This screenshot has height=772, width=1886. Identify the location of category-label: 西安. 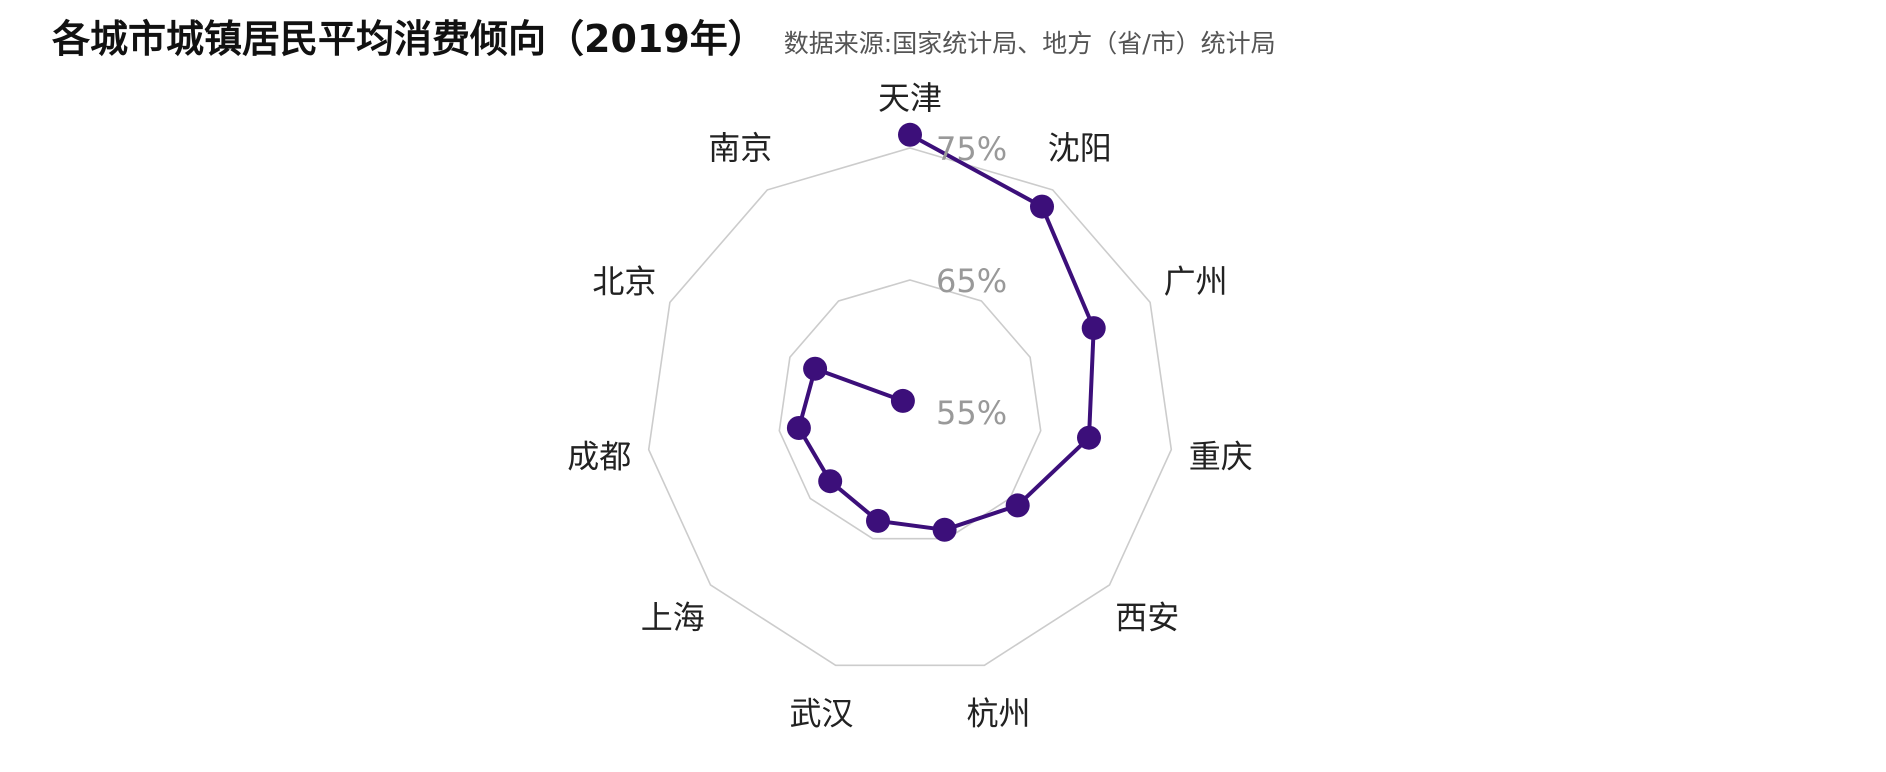
(1147, 618).